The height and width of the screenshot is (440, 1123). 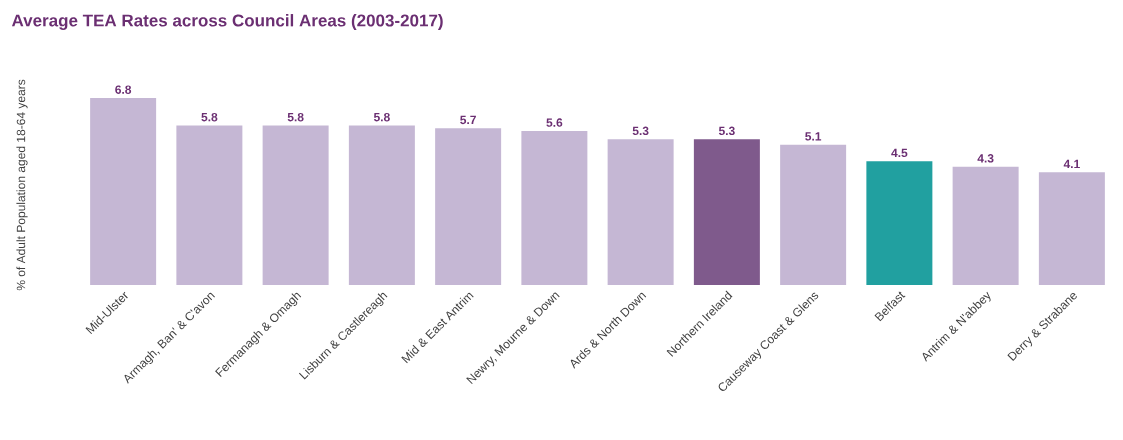 What do you see at coordinates (227, 22) in the screenshot?
I see `chart-title: Average TEA Rates across Council Areas (2003-2017)` at bounding box center [227, 22].